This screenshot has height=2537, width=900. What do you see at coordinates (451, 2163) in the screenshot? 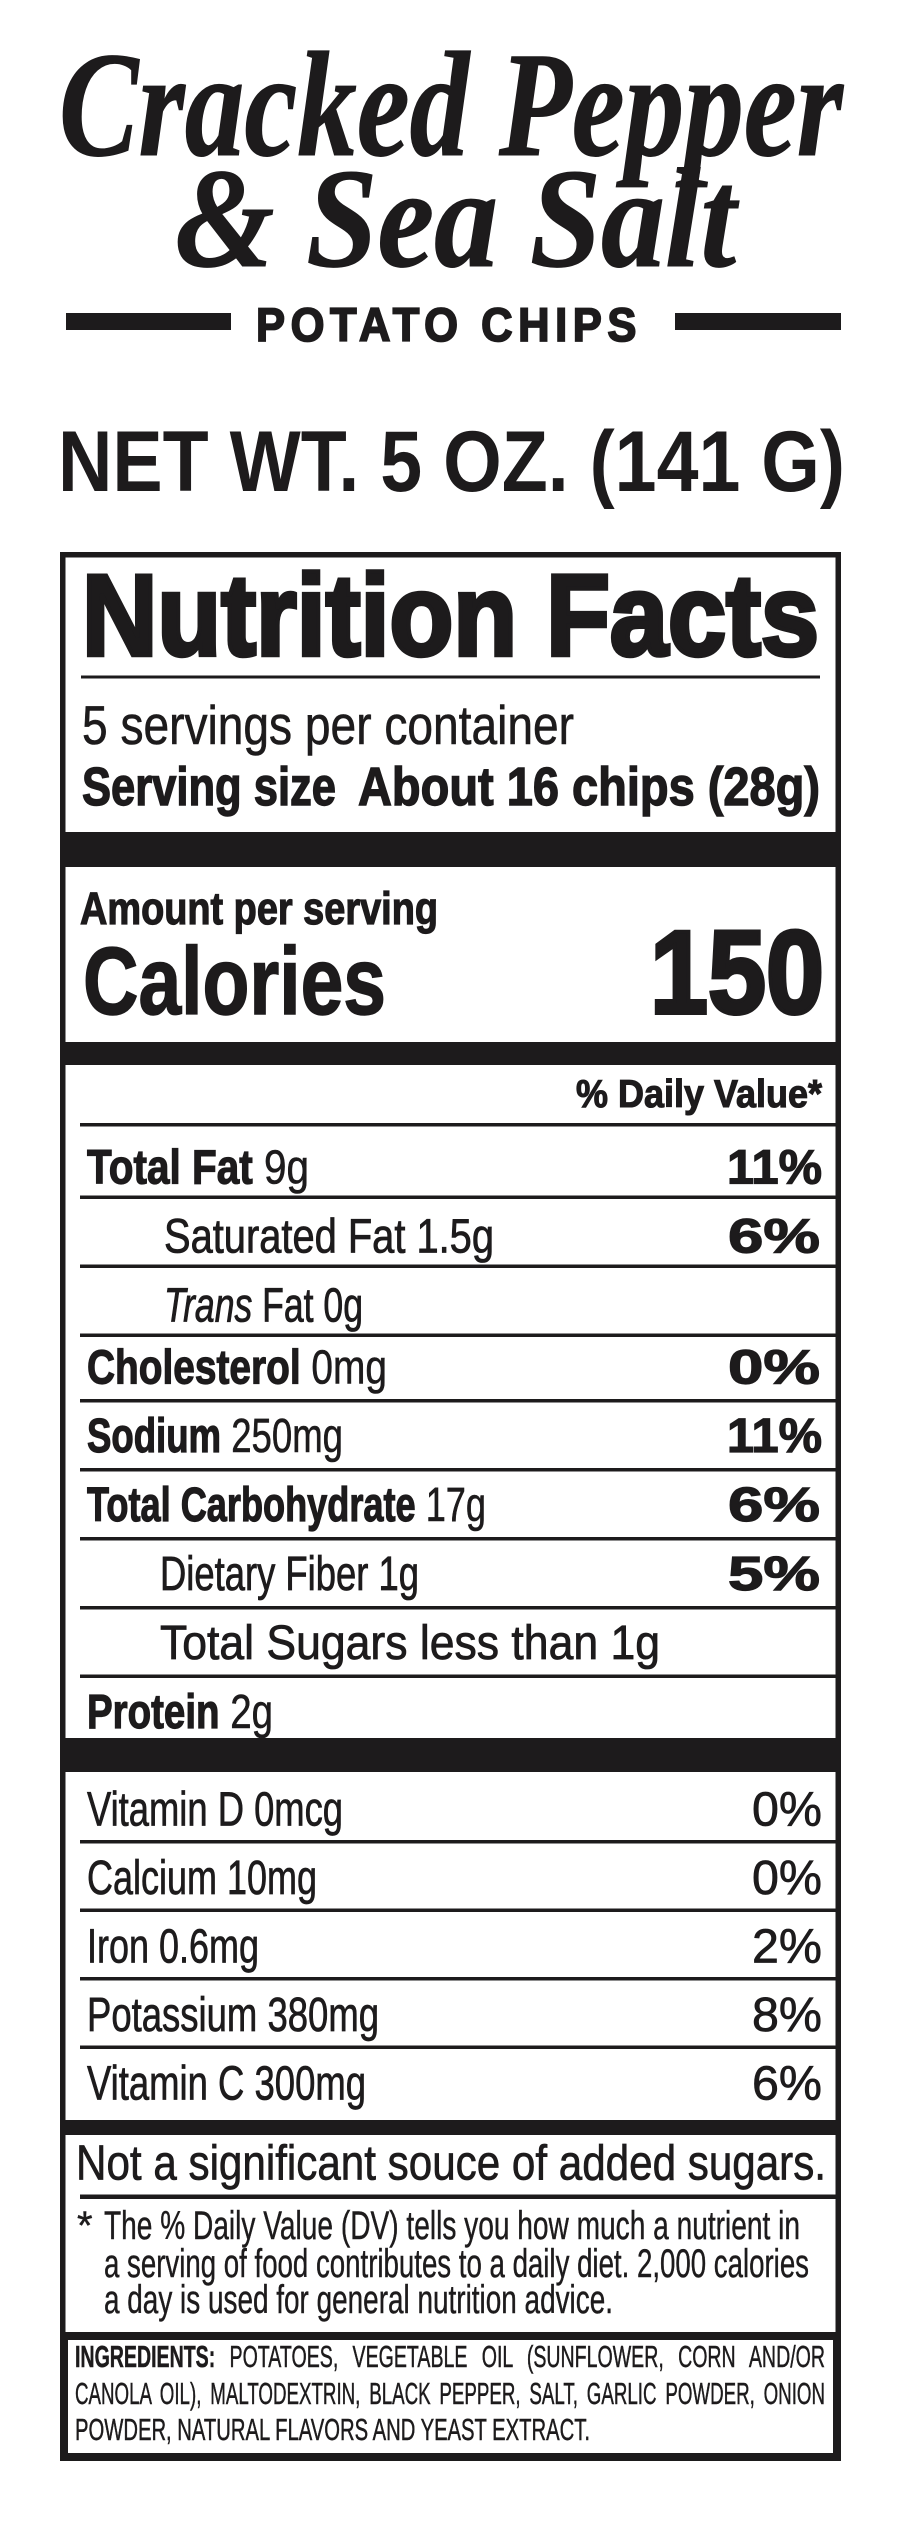
I see `svg-text:Not a significant souce of add: Not a significant souce of added sugars.` at bounding box center [451, 2163].